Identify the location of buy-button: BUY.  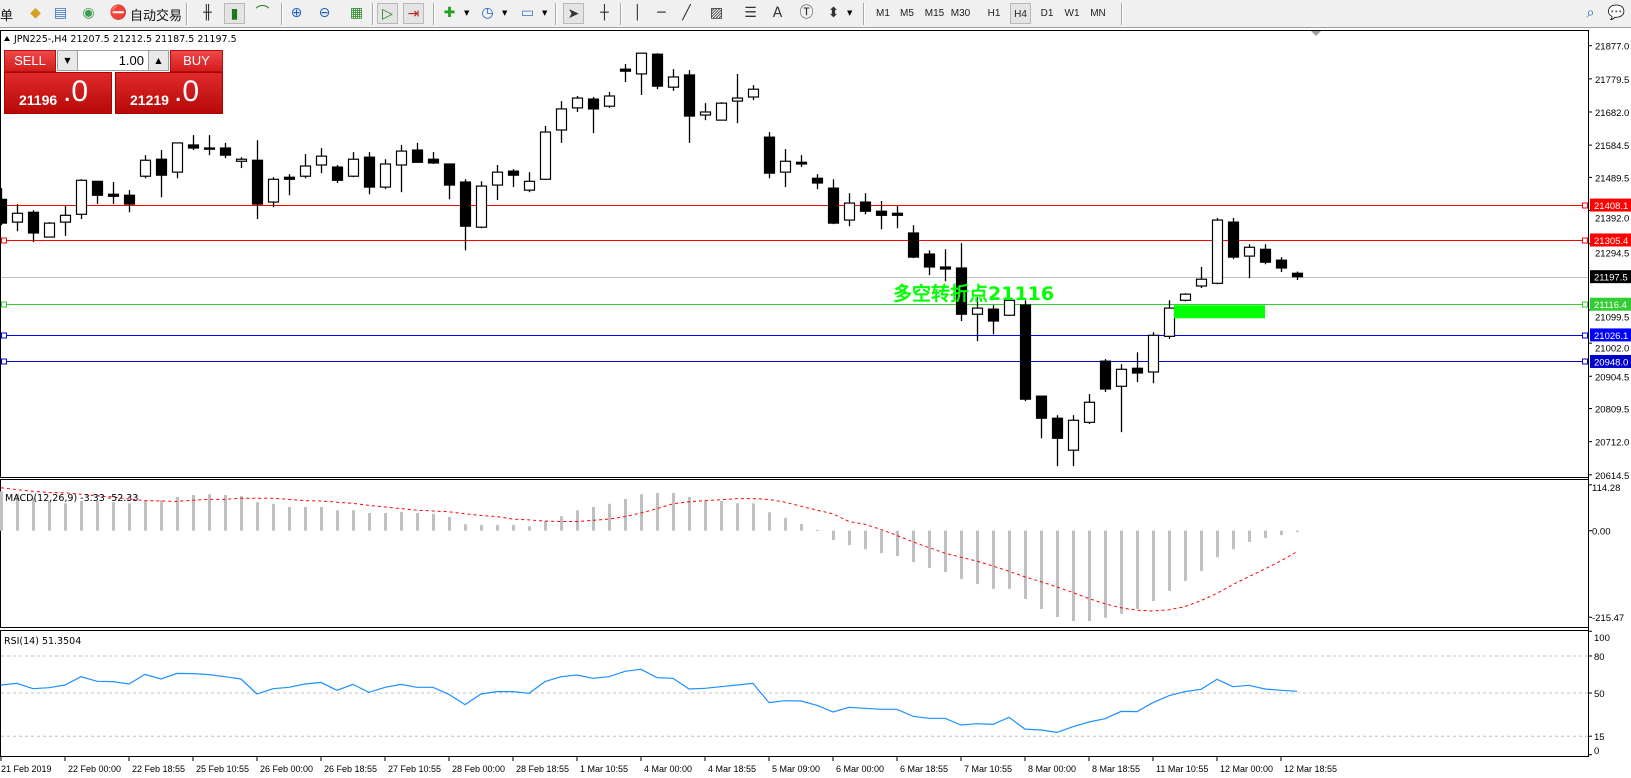
(196, 61).